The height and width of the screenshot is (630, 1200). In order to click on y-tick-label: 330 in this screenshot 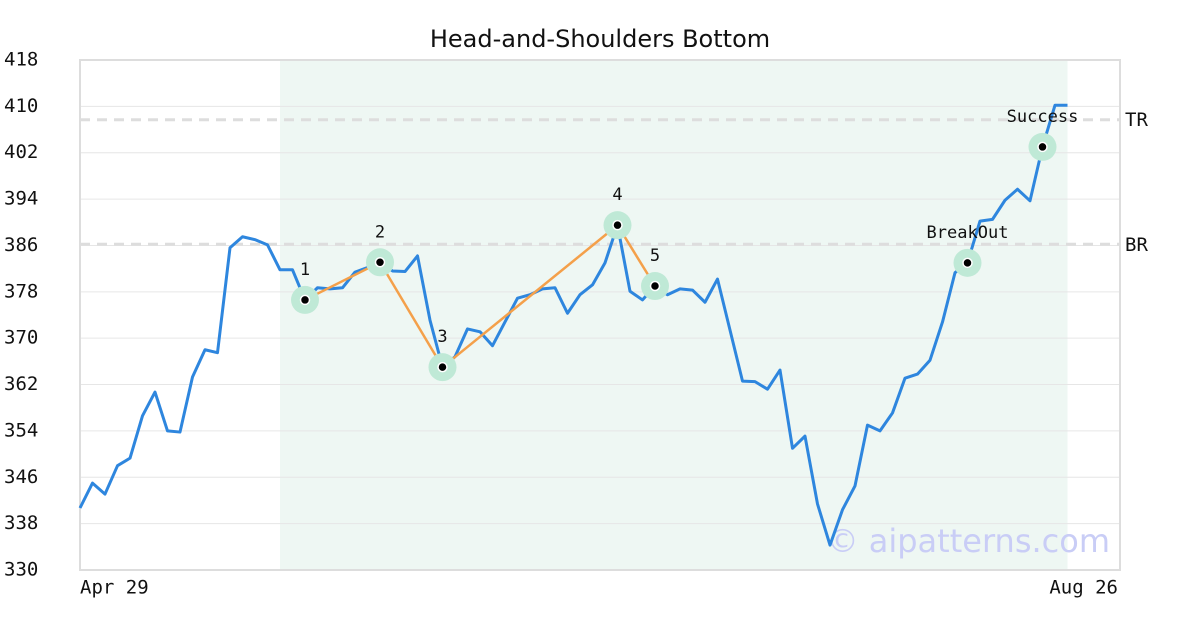, I will do `click(21, 570)`.